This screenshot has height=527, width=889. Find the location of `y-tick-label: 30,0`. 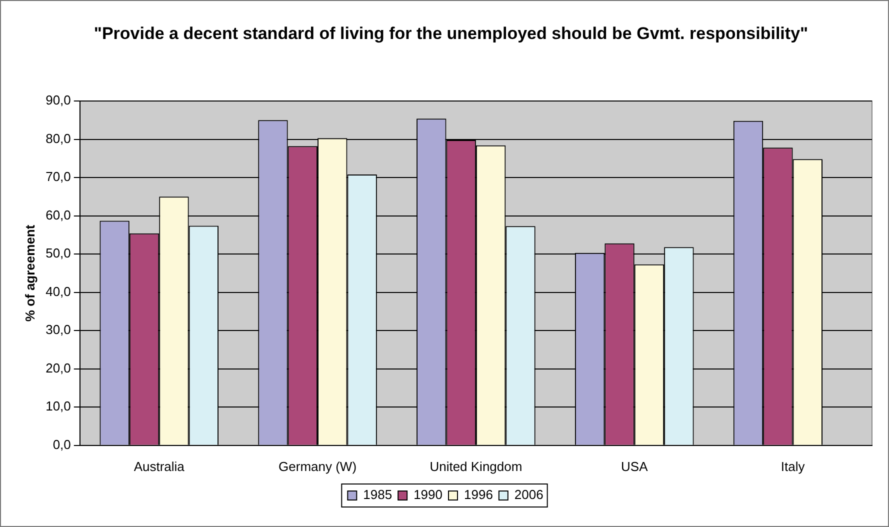

y-tick-label: 30,0 is located at coordinates (58, 330).